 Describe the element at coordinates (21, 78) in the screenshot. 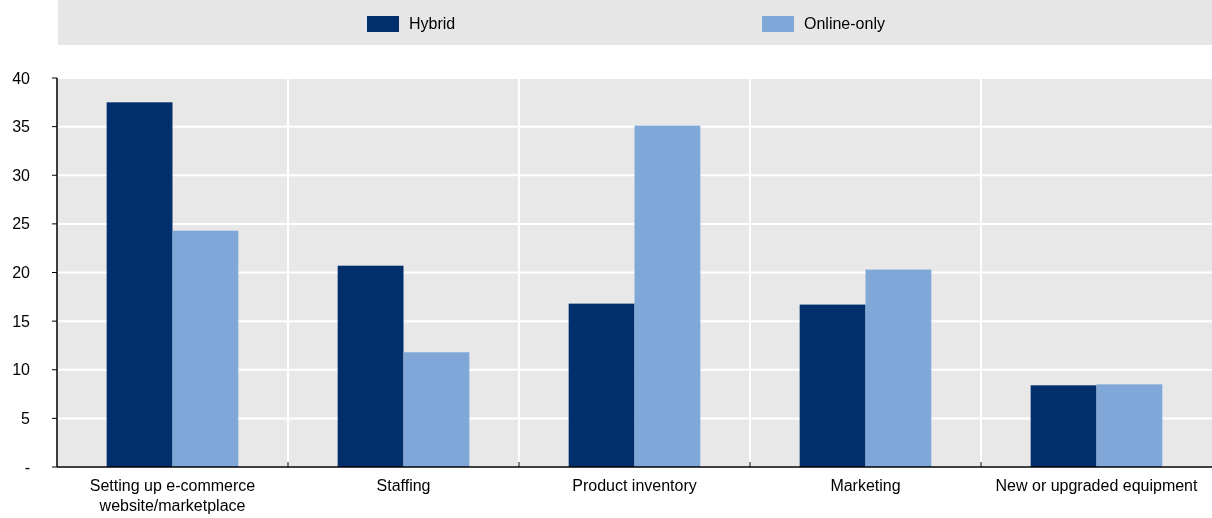

I see `y-tick-label: 40` at that location.